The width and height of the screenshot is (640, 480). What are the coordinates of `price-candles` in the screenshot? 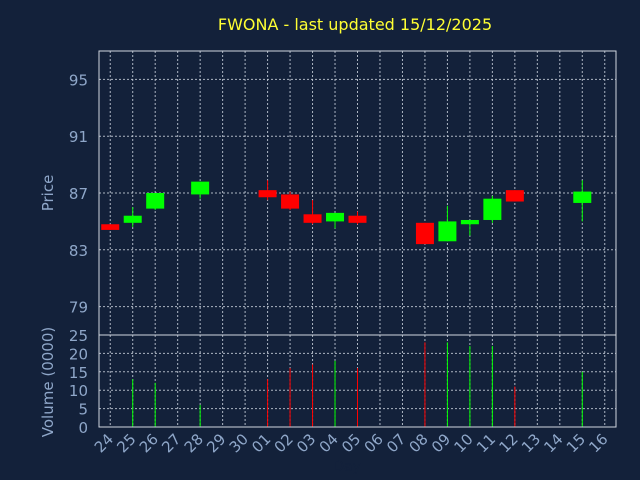 It's located at (346, 212).